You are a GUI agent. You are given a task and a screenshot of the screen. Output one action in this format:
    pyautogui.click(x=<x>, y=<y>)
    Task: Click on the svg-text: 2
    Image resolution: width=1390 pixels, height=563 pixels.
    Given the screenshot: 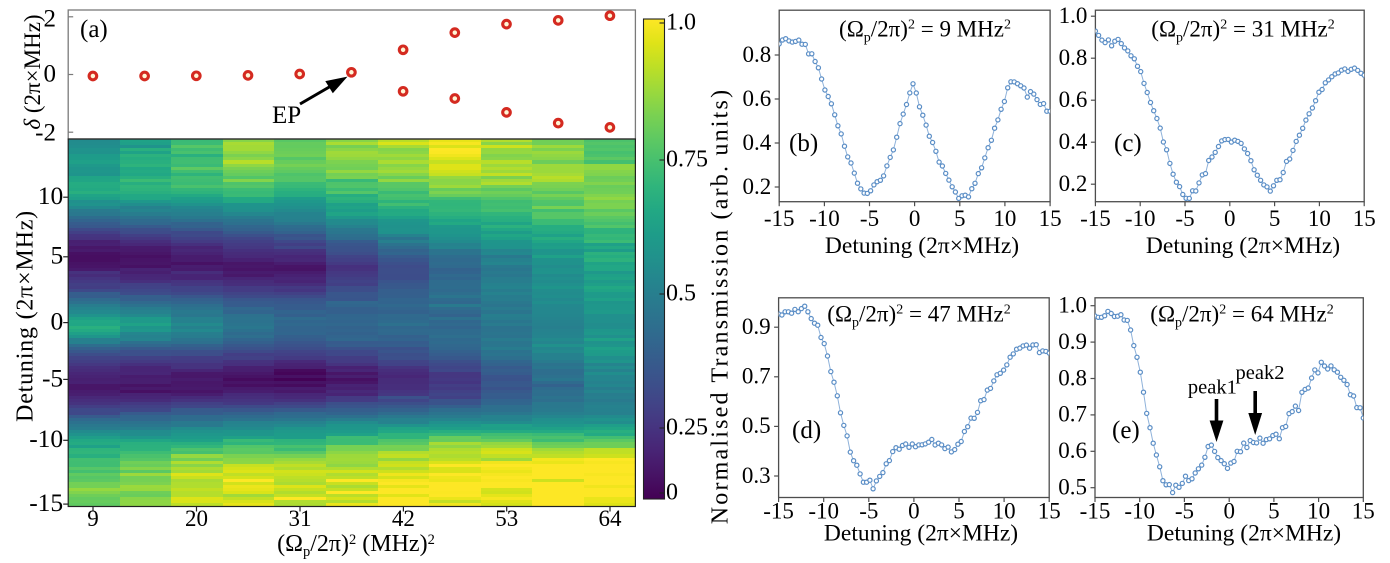 What is the action you would take?
    pyautogui.click(x=50, y=19)
    